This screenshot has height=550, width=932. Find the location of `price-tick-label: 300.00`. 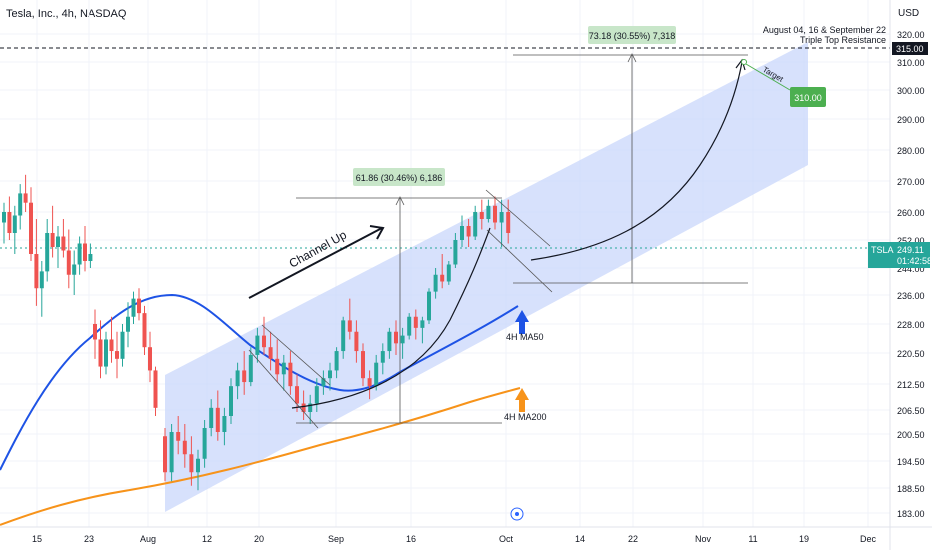

price-tick-label: 300.00 is located at coordinates (911, 91).